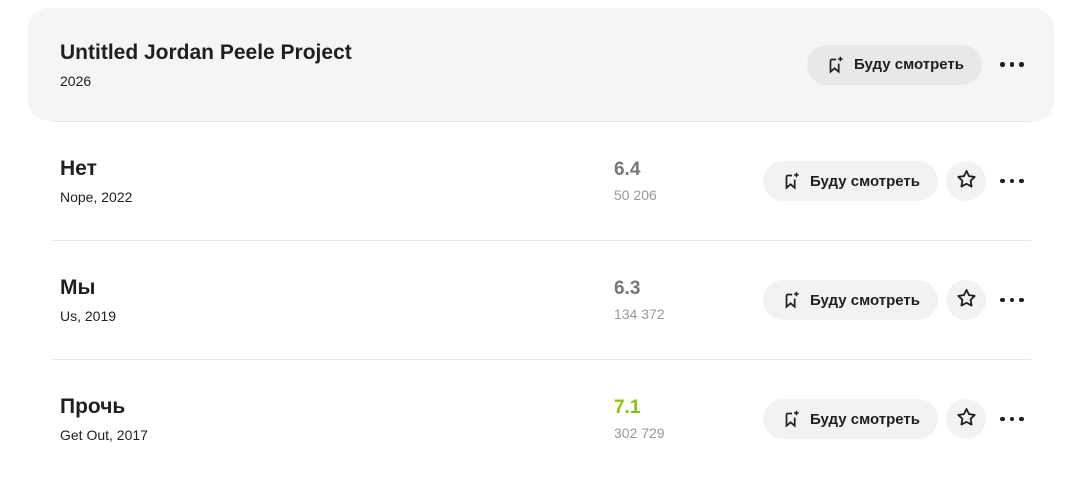 The height and width of the screenshot is (499, 1085). I want to click on movie-info: Прочь Get Out, 2017, so click(337, 419).